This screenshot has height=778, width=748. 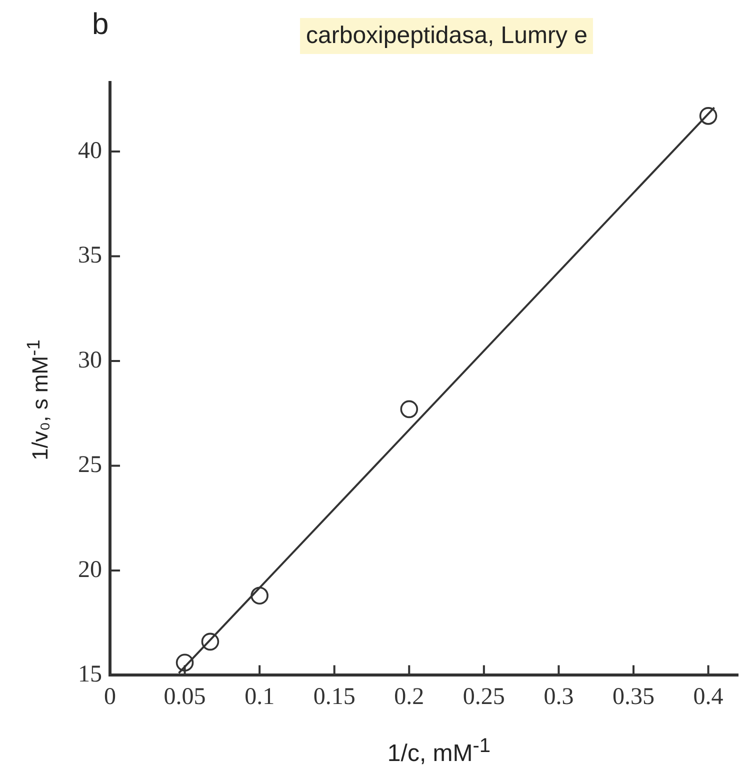 What do you see at coordinates (559, 697) in the screenshot?
I see `x-tick-label: 0.3` at bounding box center [559, 697].